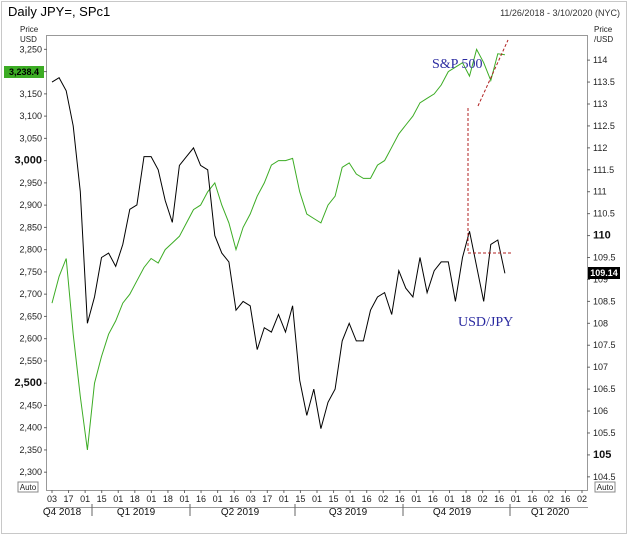  I want to click on guide-lines, so click(489, 146).